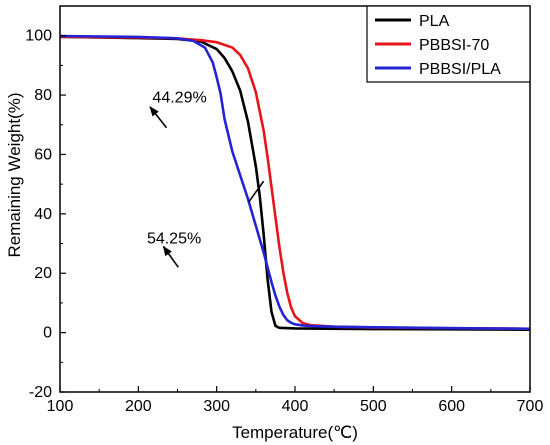 This screenshot has height=445, width=550. What do you see at coordinates (174, 239) in the screenshot?
I see `annotation-label-1: 54.25%` at bounding box center [174, 239].